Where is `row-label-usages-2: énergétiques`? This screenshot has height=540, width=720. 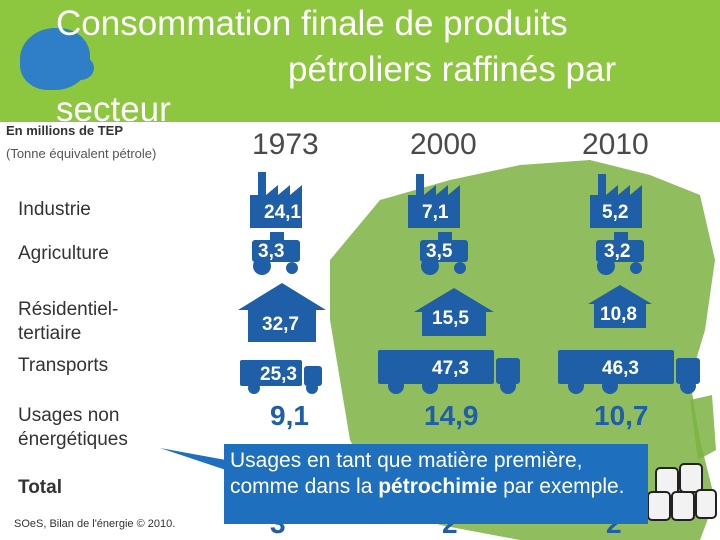 row-label-usages-2: énergétiques is located at coordinates (73, 439).